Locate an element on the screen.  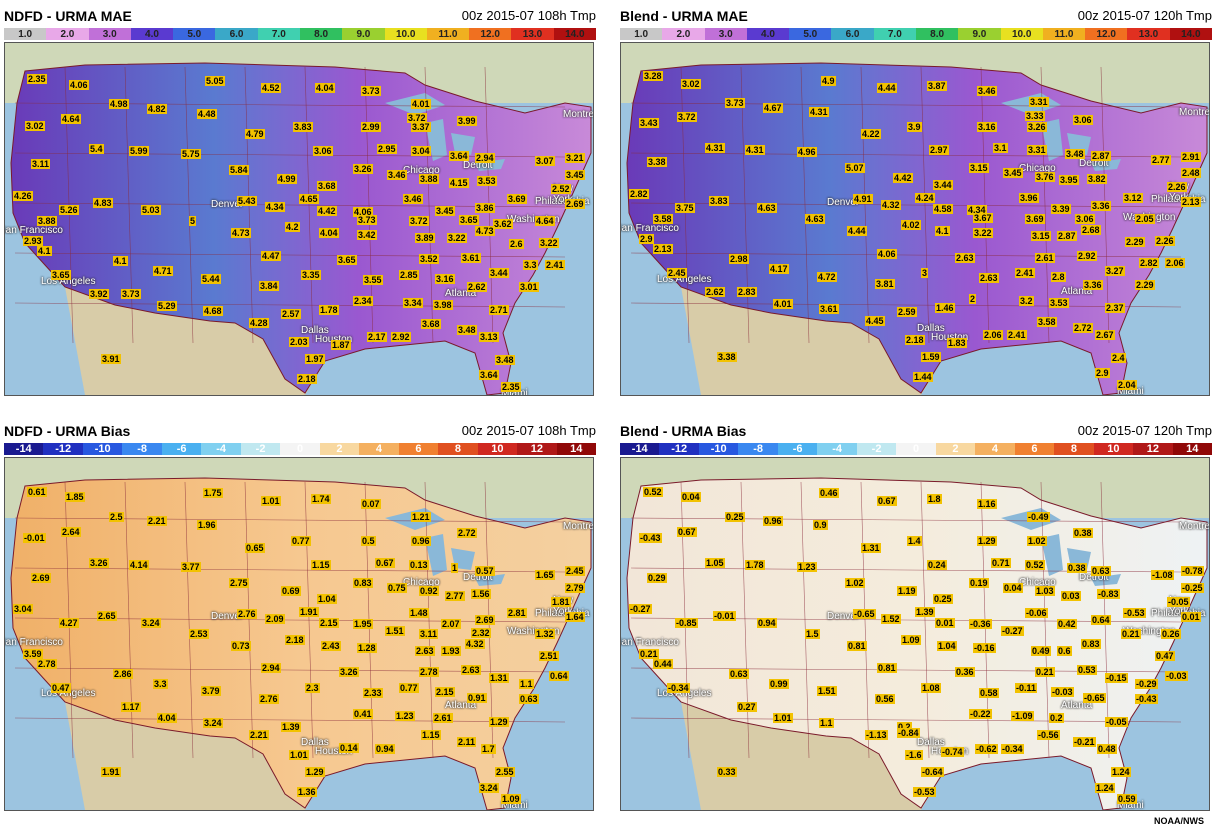
region-value-label: 3.3 is located at coordinates (530, 265).